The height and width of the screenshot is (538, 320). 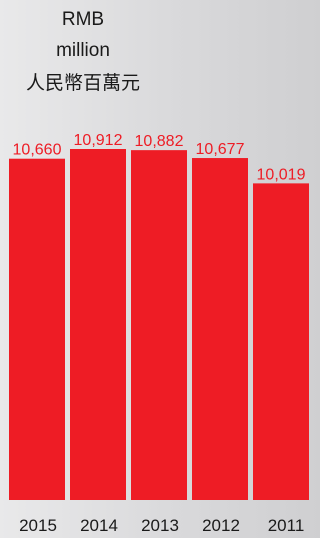 I want to click on x-tick-label-2014: 2014, so click(x=99, y=525).